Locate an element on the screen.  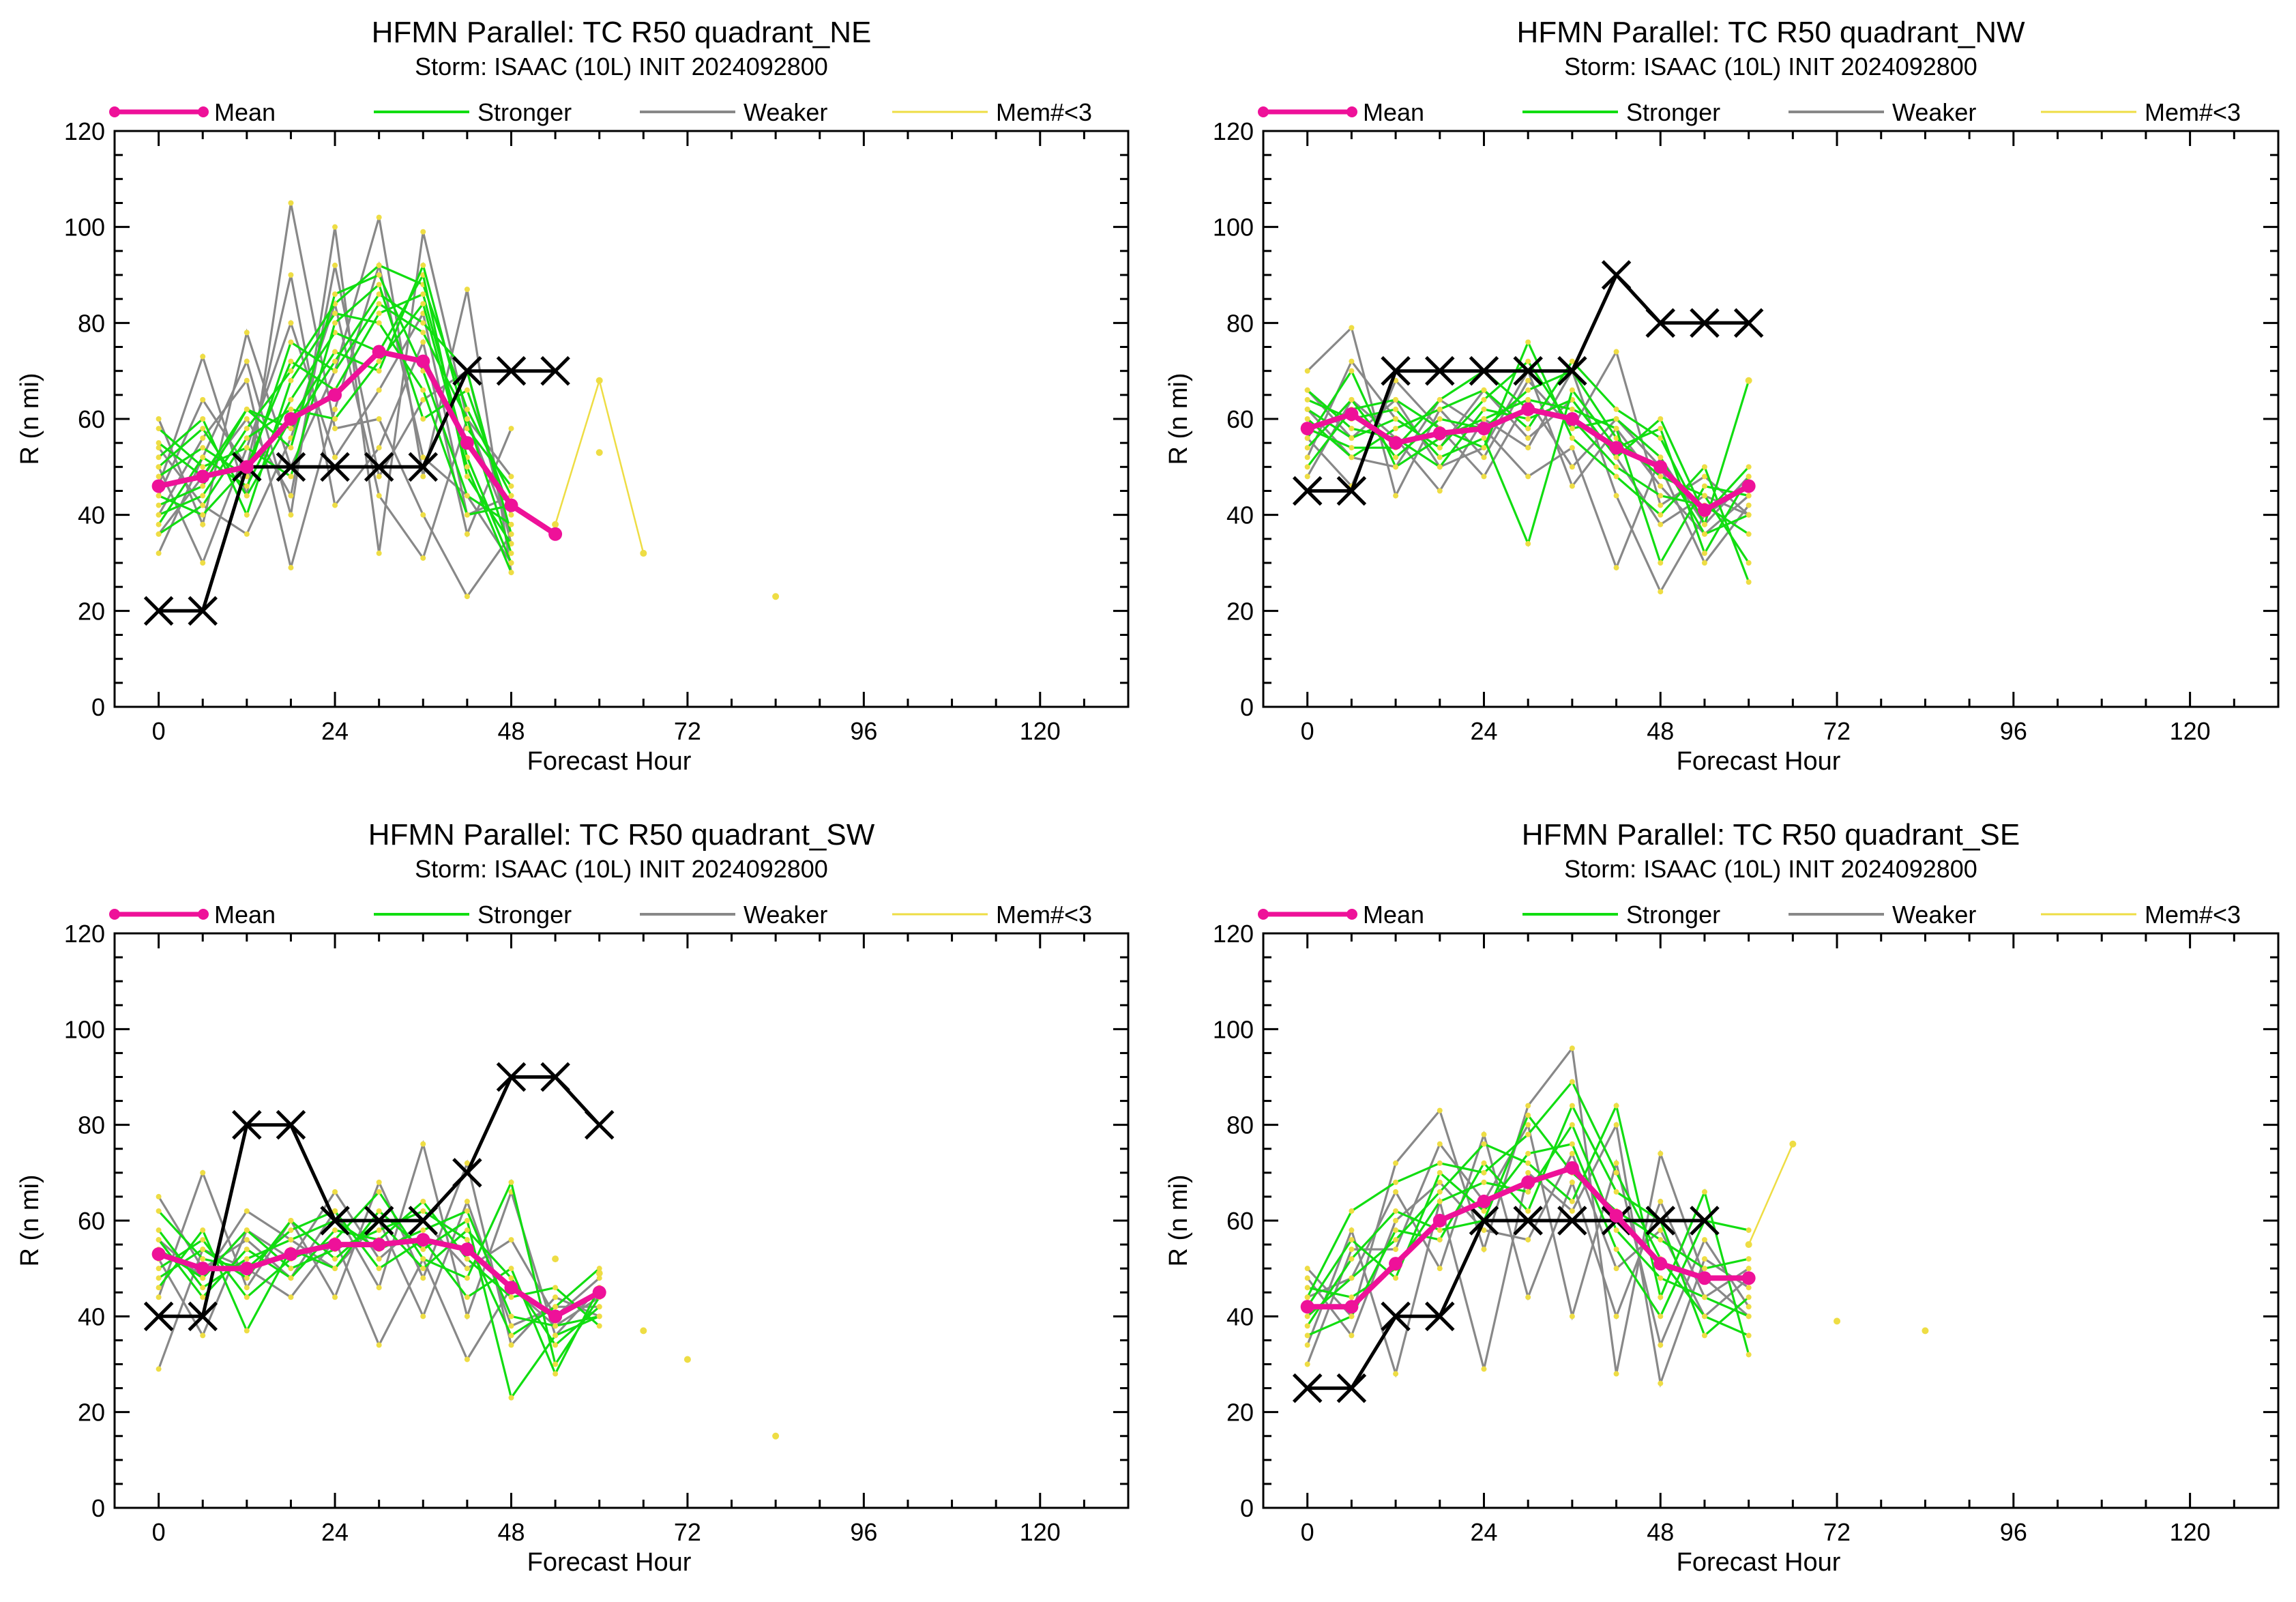
stronger-member-line is located at coordinates (1528, 1229).